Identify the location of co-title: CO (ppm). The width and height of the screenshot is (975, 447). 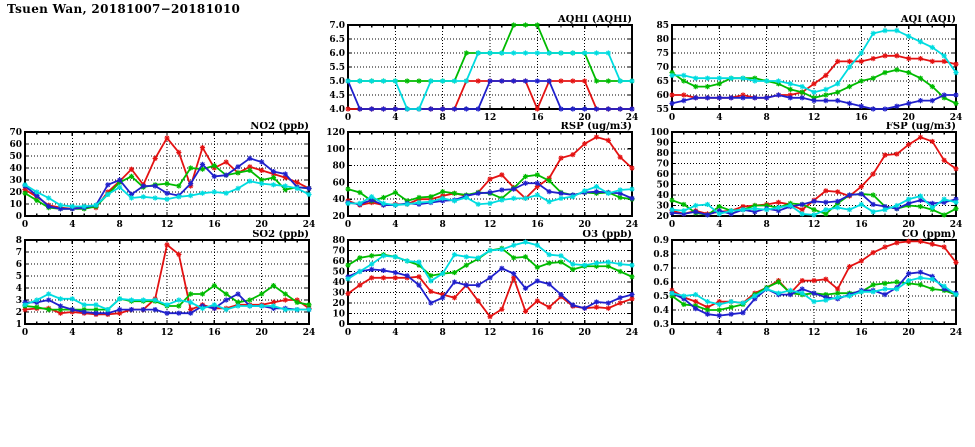
(929, 235).